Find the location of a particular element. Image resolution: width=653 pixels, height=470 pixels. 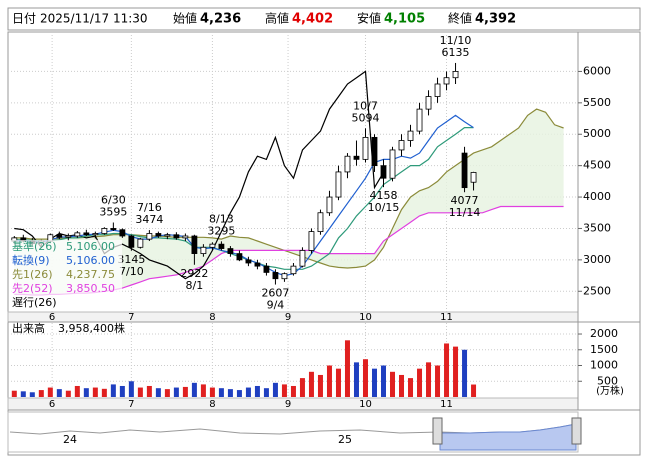

x-tick-label: 6 is located at coordinates (52, 404).